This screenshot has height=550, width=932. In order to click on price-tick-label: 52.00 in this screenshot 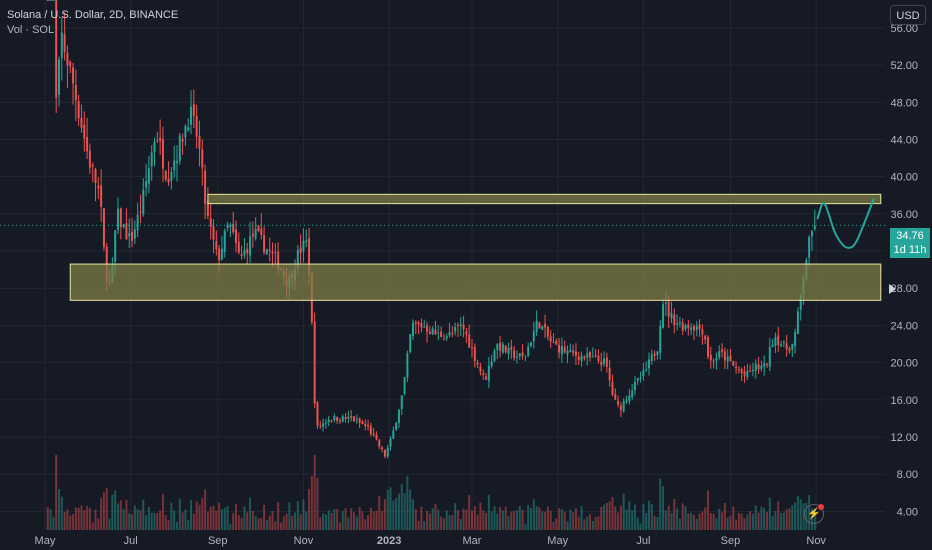, I will do `click(904, 66)`.